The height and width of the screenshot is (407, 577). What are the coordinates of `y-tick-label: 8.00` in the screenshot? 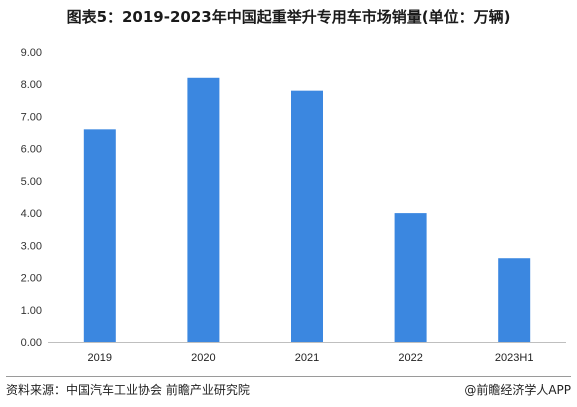 It's located at (31, 85).